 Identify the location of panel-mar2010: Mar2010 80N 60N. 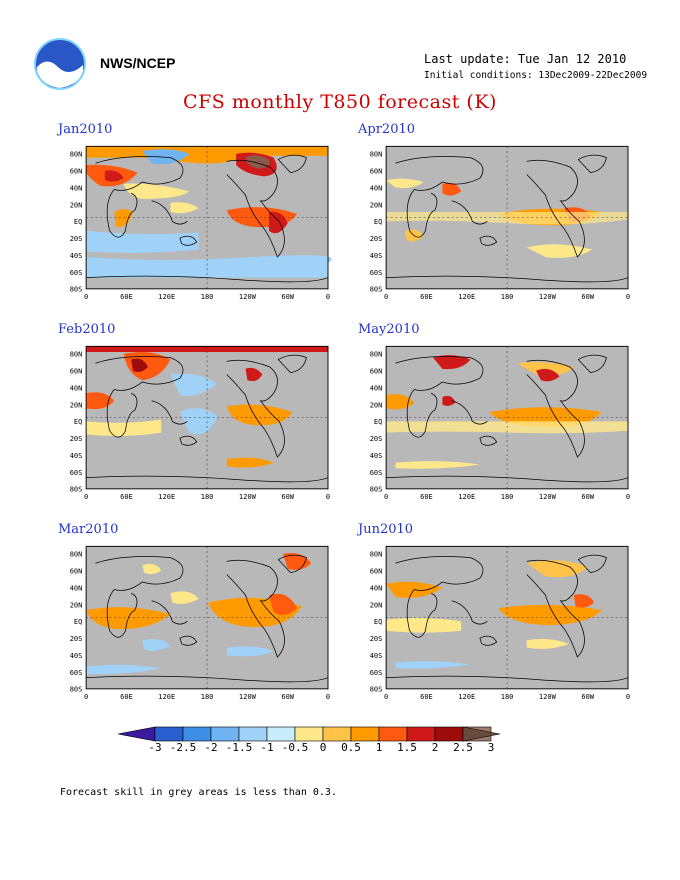
(208, 617).